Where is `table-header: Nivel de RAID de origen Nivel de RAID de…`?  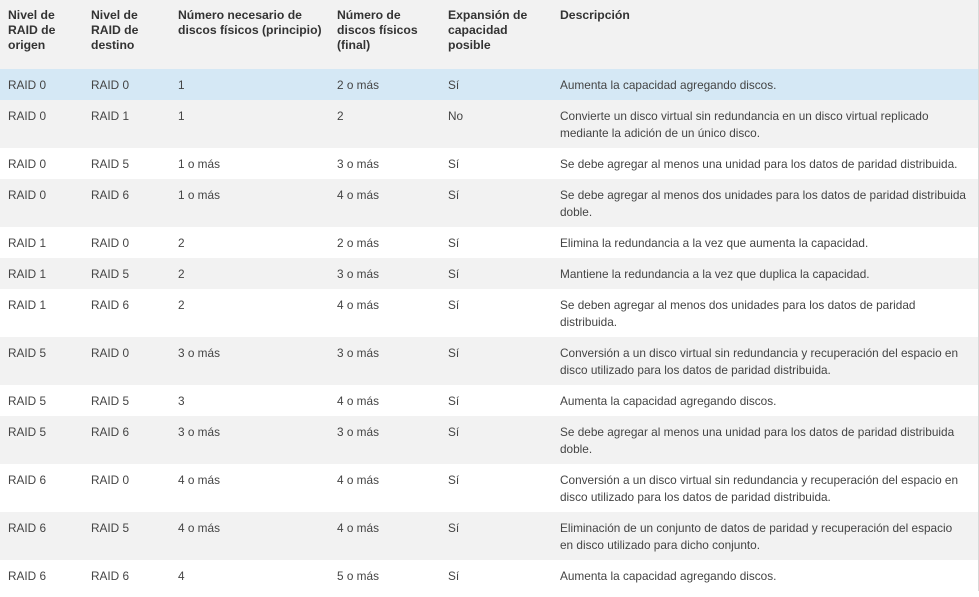
table-header: Nivel de RAID de origen Nivel de RAID de… is located at coordinates (489, 34).